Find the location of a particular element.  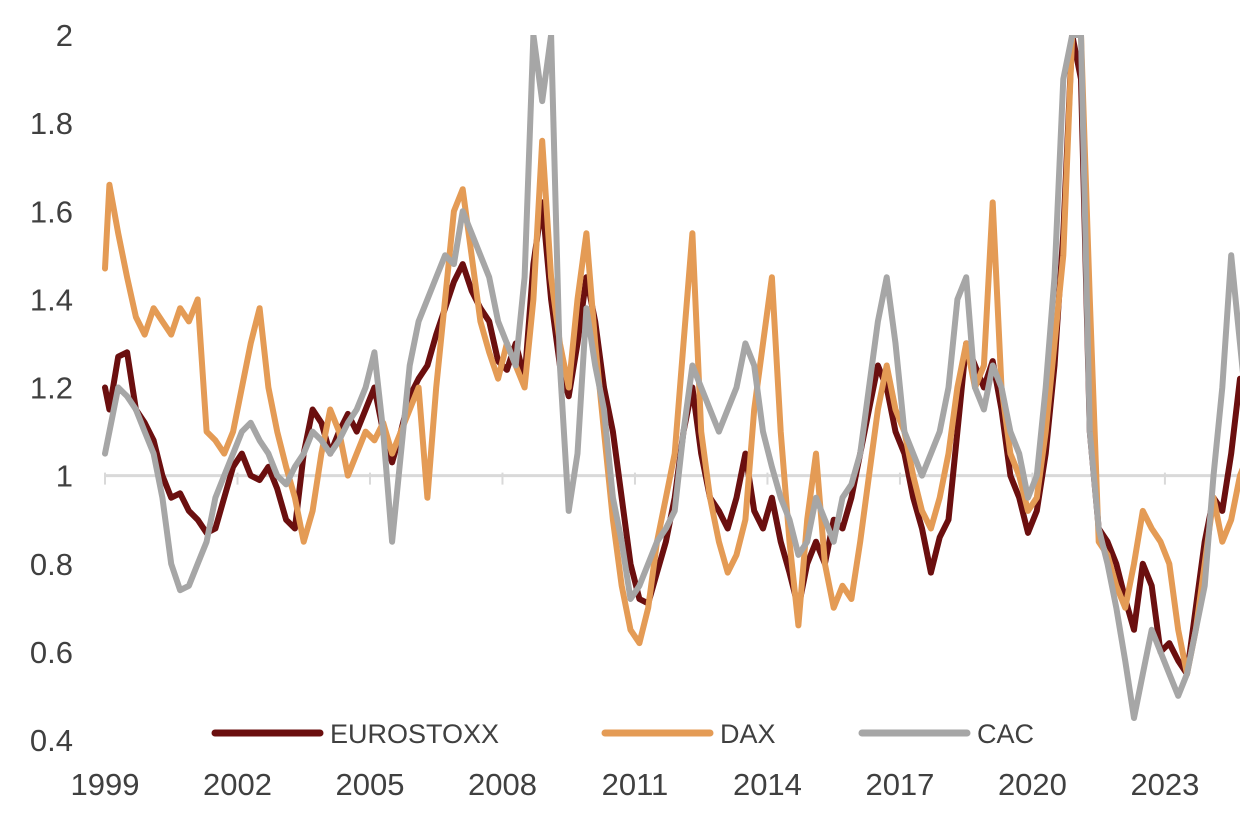

x-tick-label: 2014 is located at coordinates (767, 784).